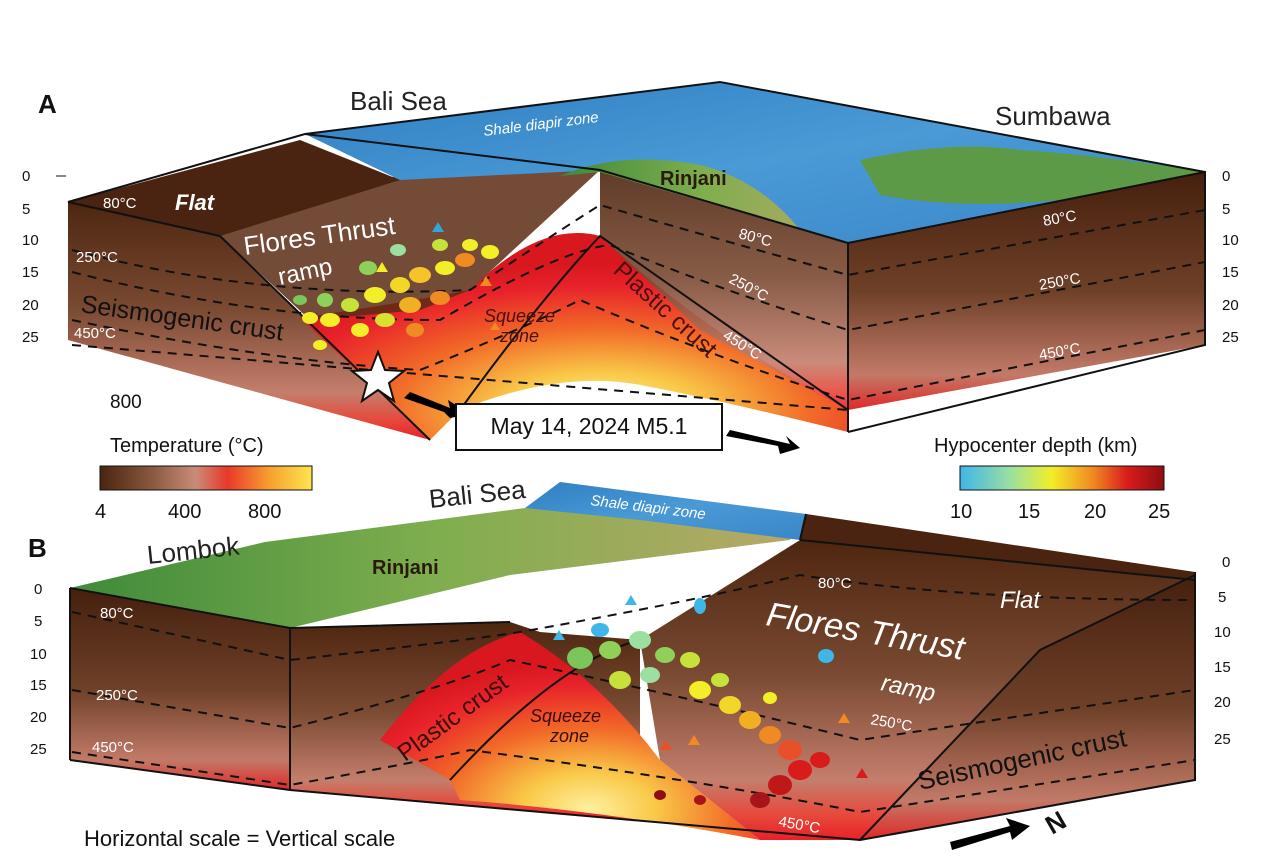 The width and height of the screenshot is (1280, 865). What do you see at coordinates (693, 179) in the screenshot?
I see `panel-a-volcano-label: Rinjani` at bounding box center [693, 179].